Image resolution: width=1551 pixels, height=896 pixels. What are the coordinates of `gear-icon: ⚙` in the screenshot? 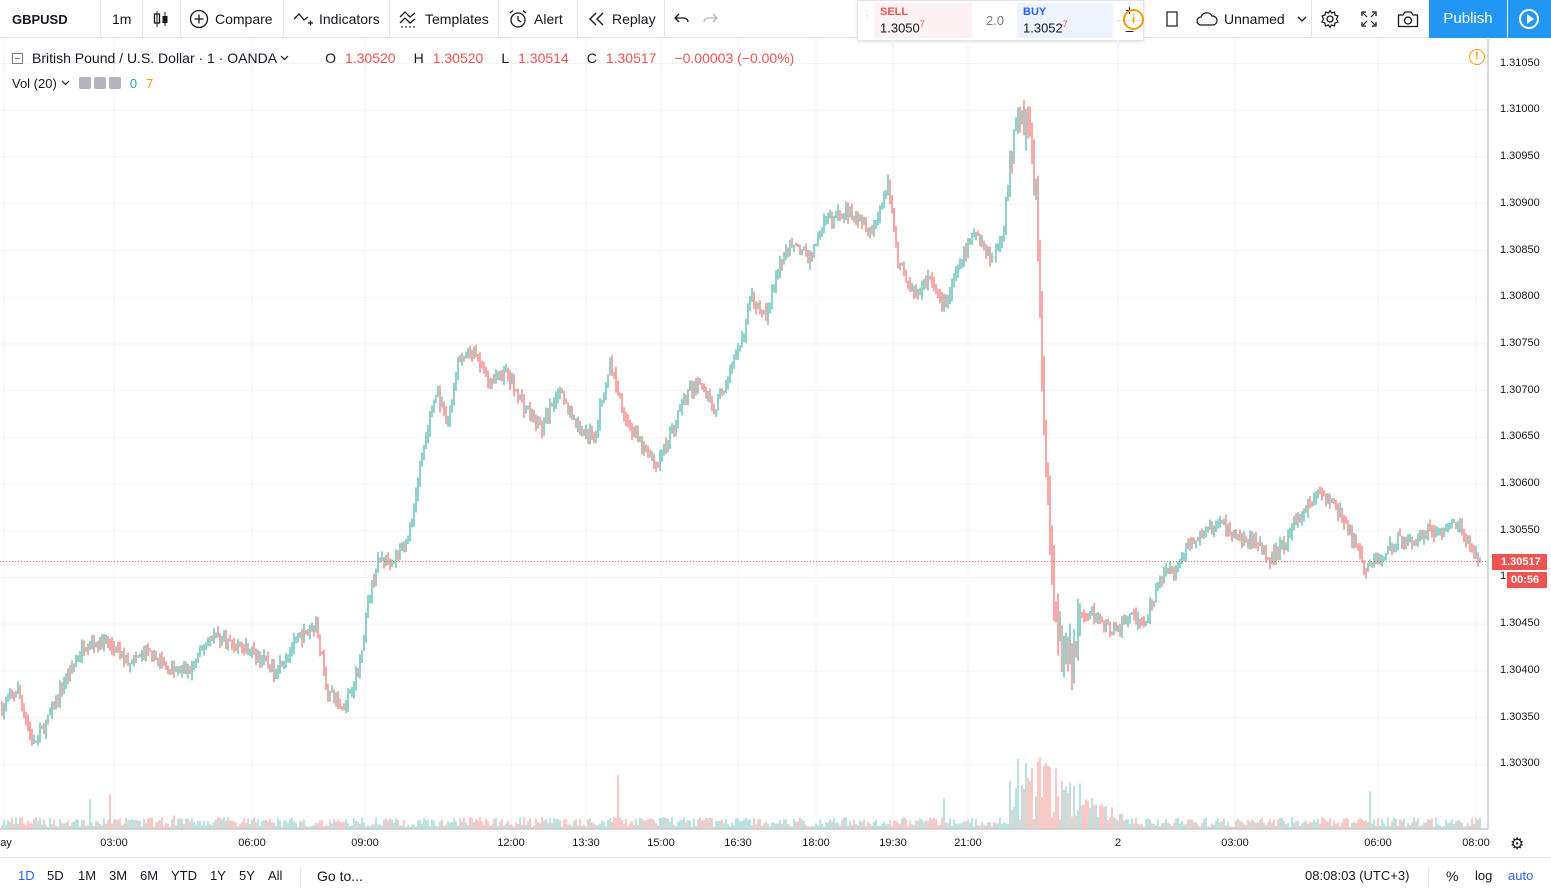 It's located at (1517, 844).